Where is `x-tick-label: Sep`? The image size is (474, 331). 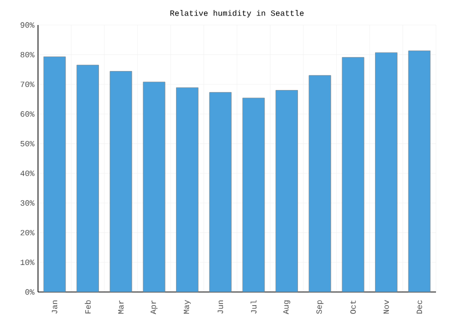 x-tick-label: Sep is located at coordinates (320, 307).